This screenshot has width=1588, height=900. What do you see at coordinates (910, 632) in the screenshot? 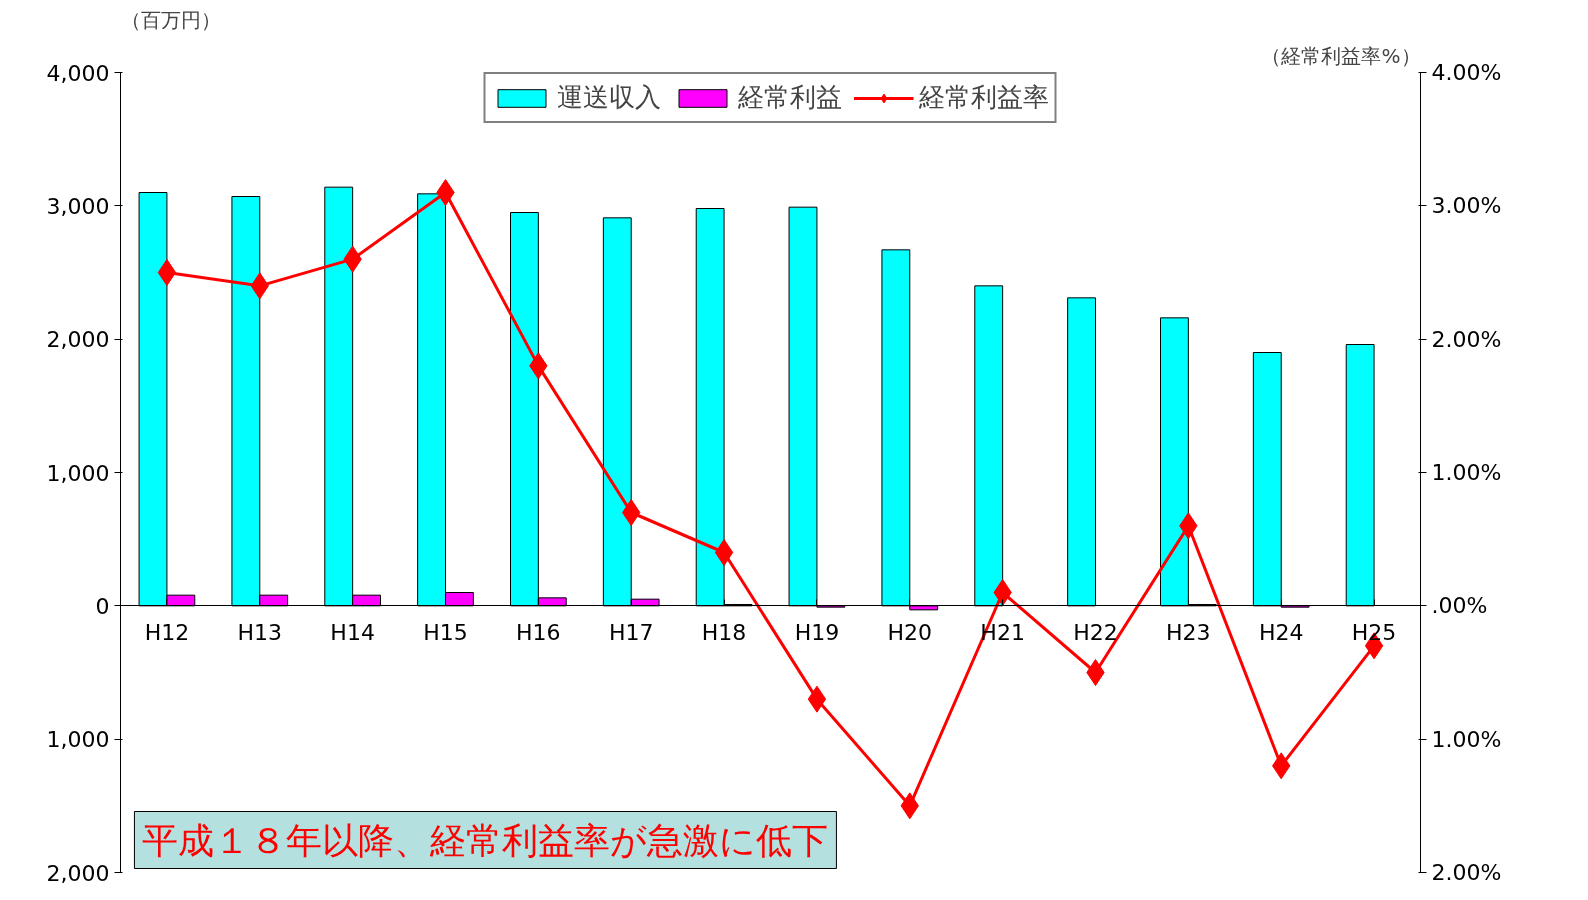
I see `x-tick-label: H20` at bounding box center [910, 632].